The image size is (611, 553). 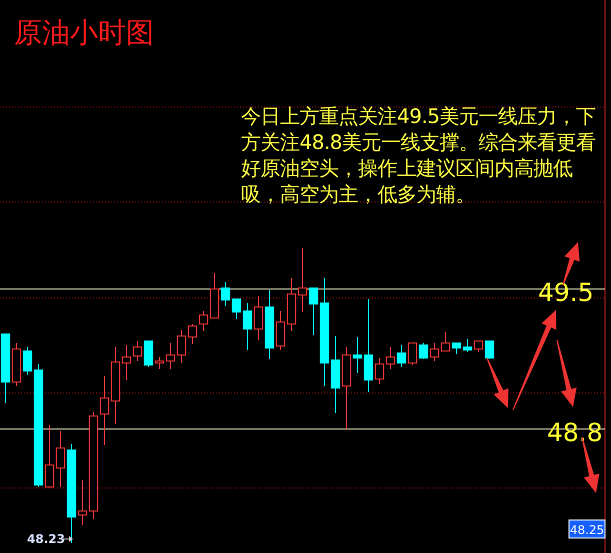 I want to click on annotation: 今日上方重点关注49.5美元一线压力，下方关注48.8美元一线支撑。综合来看更看好原油空头，操作上建议区间内高抛低吸，高空为主，低多为辅。, so click(x=419, y=155).